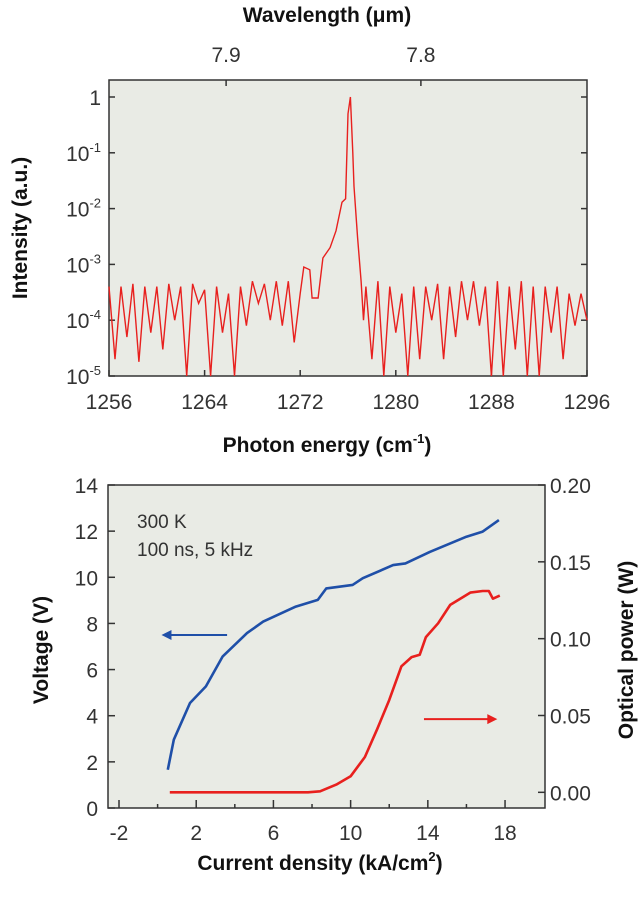 This screenshot has height=904, width=640. What do you see at coordinates (587, 402) in the screenshot?
I see `x-tick-label: 1296` at bounding box center [587, 402].